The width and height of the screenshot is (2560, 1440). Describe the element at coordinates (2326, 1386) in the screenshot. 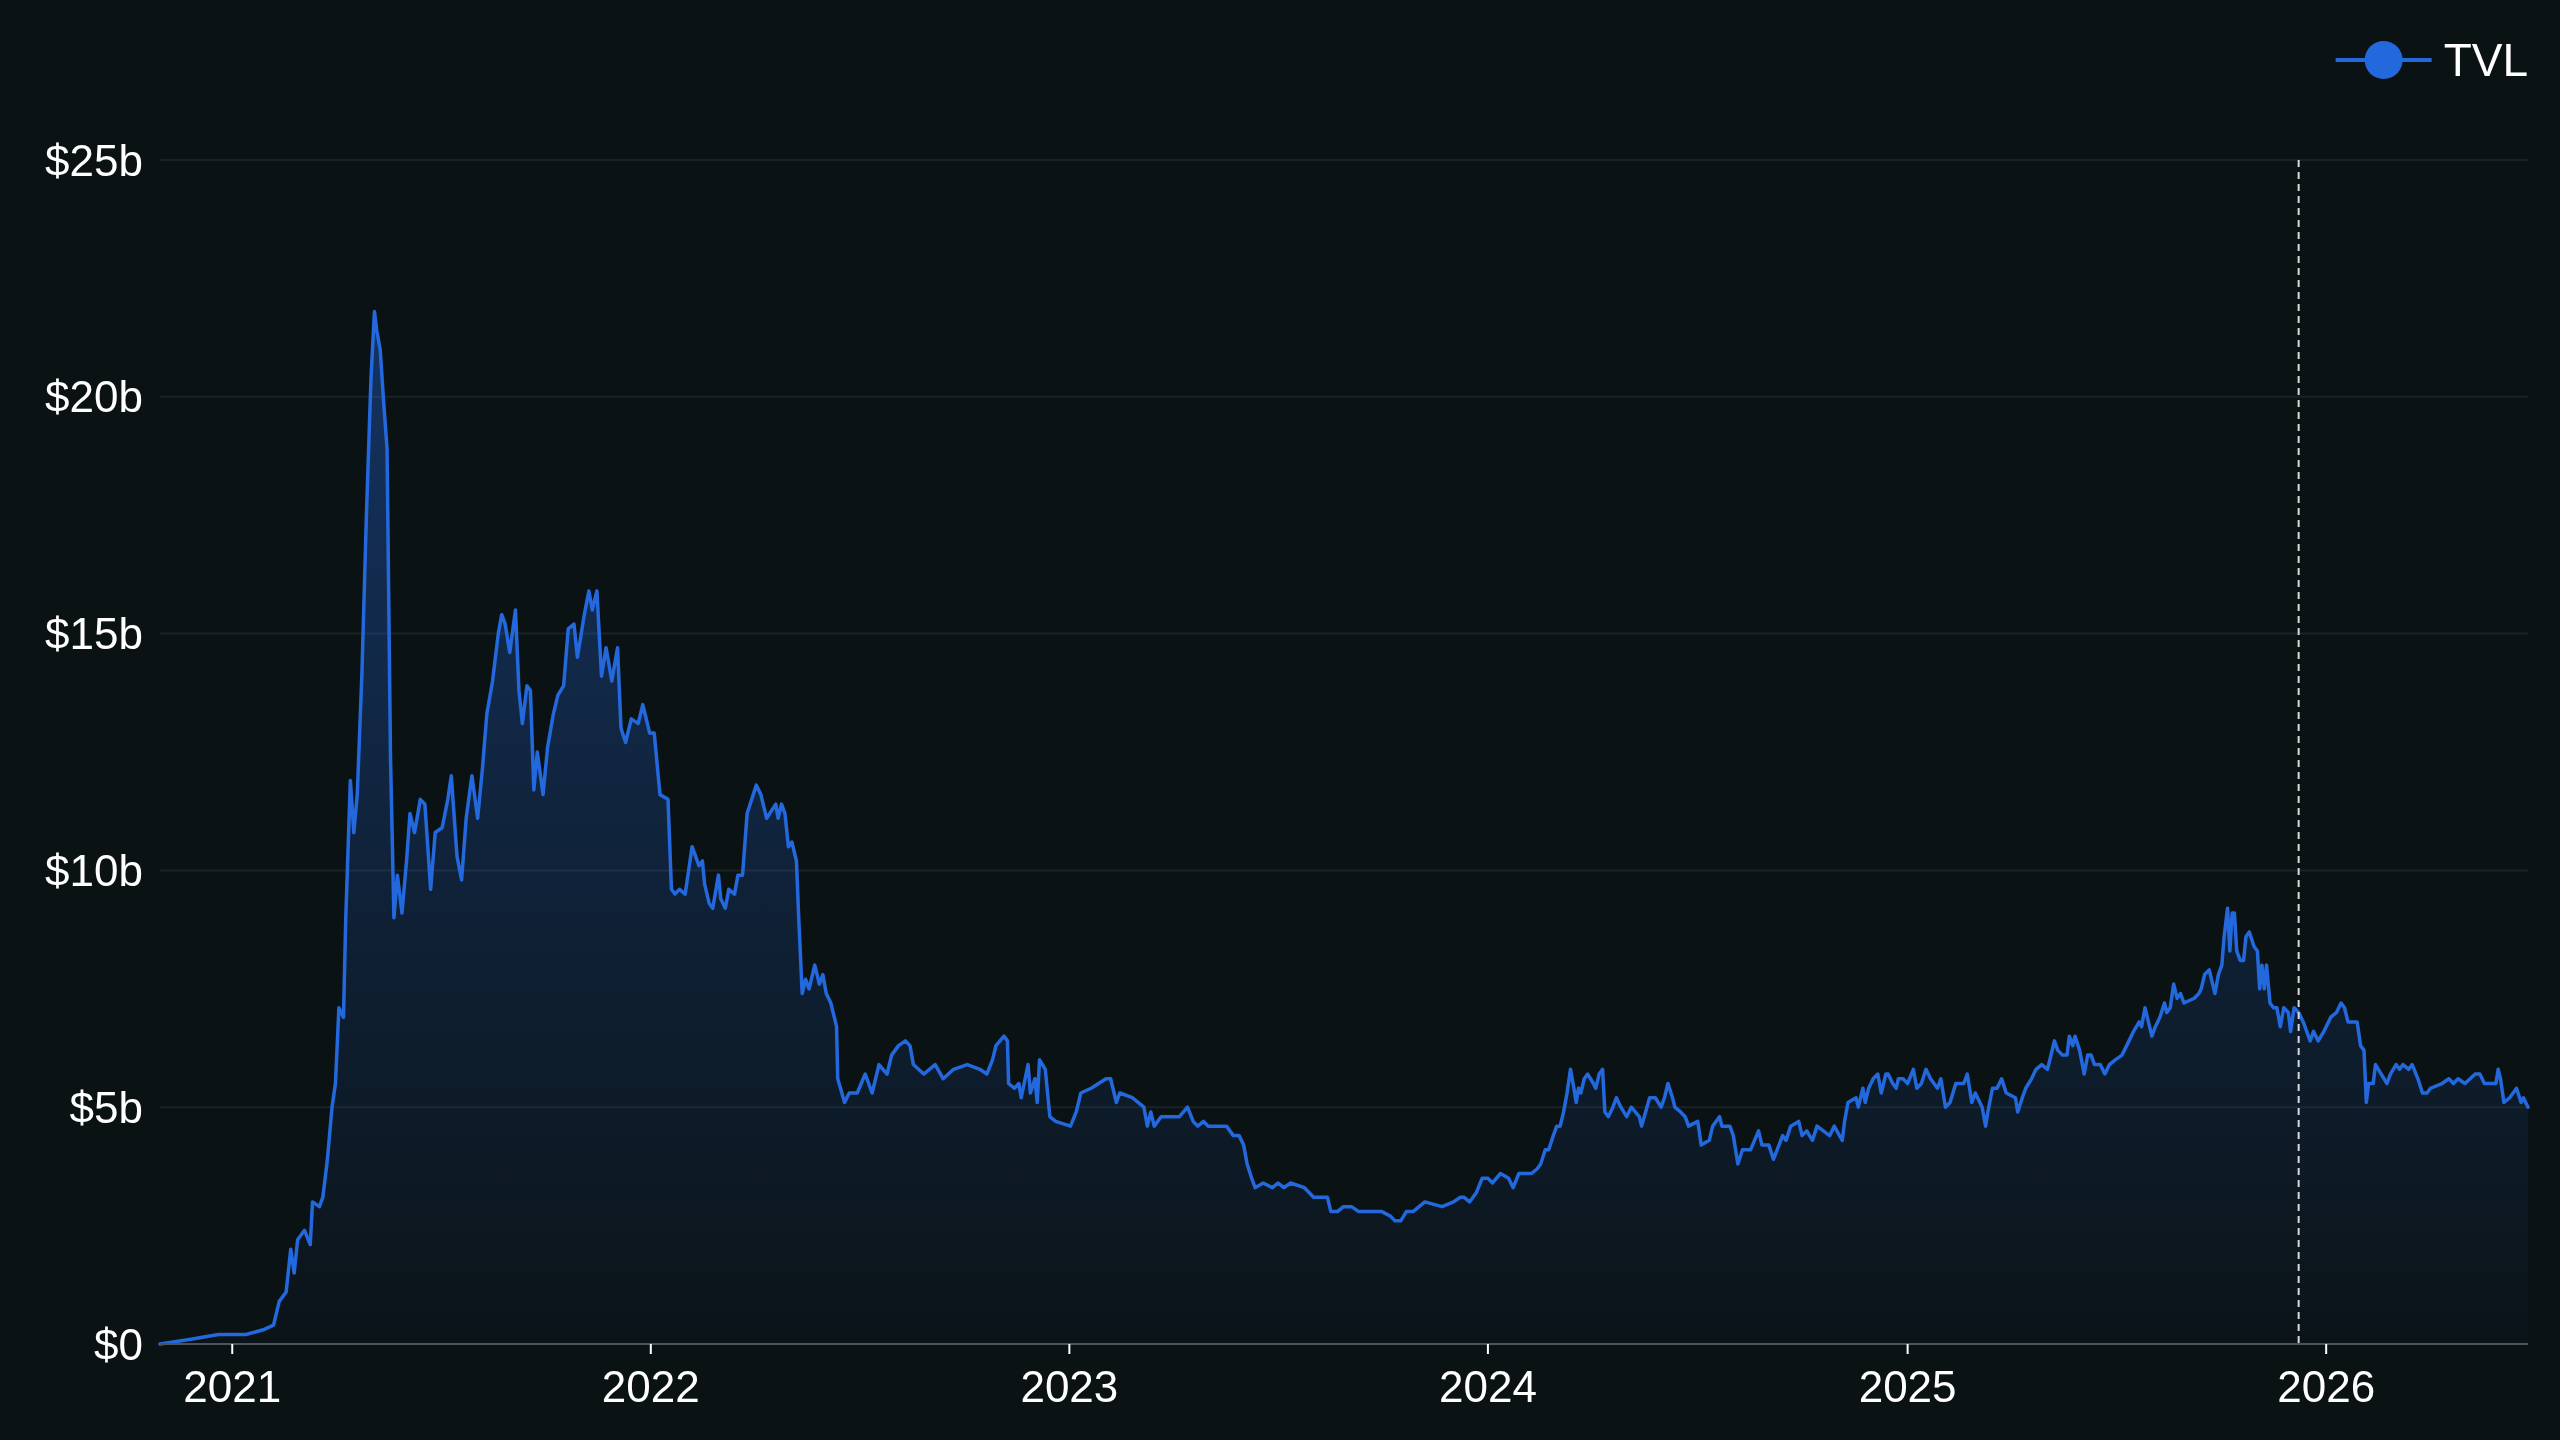

I see `x-tick-label: 2026` at that location.